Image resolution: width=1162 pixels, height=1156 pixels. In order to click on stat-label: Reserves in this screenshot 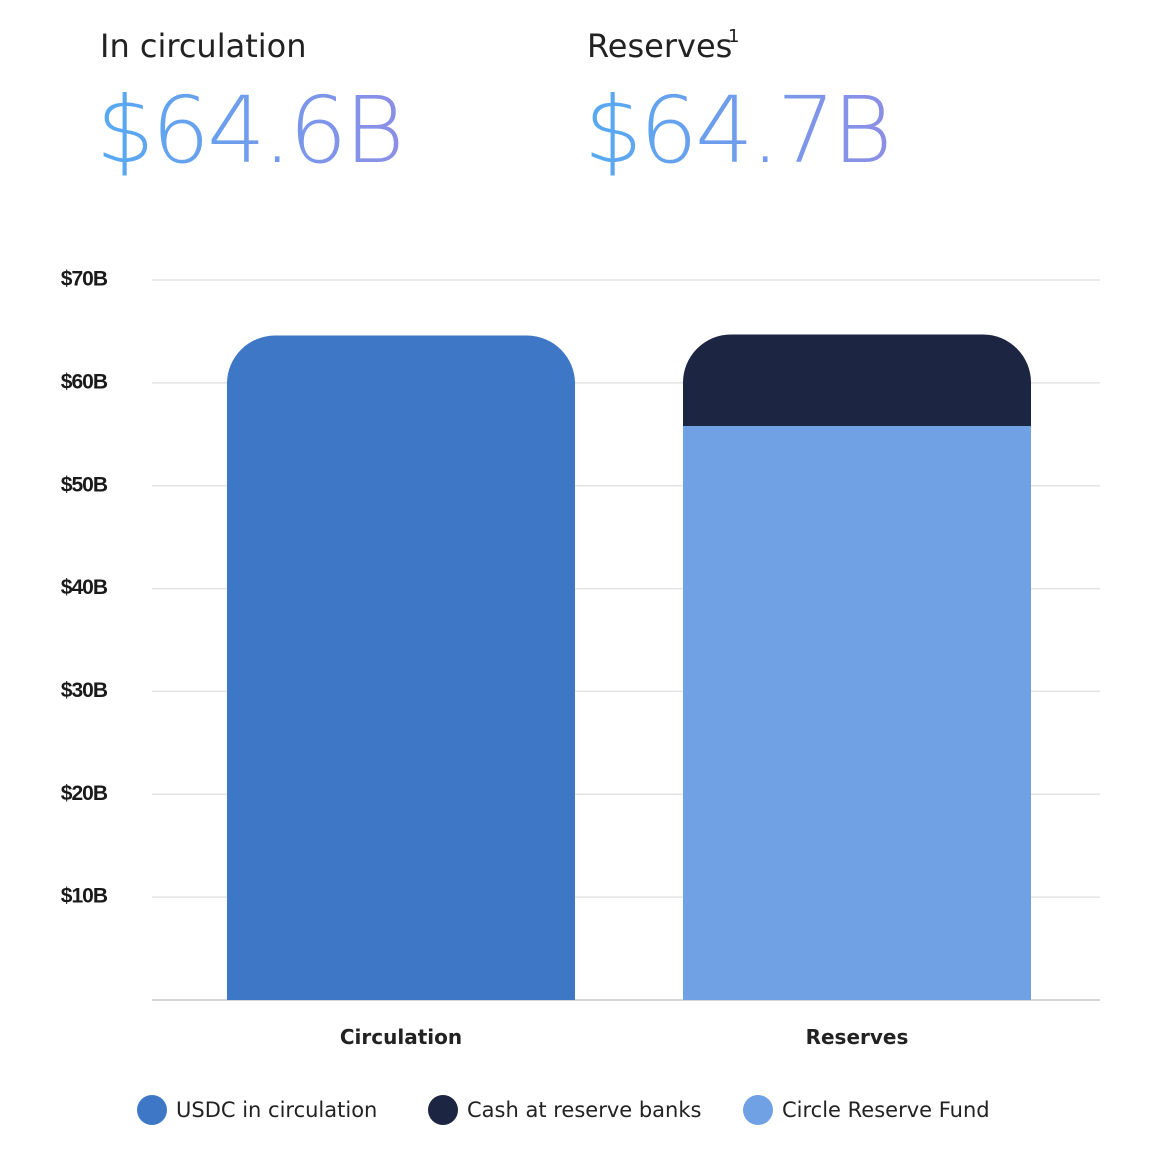, I will do `click(659, 46)`.